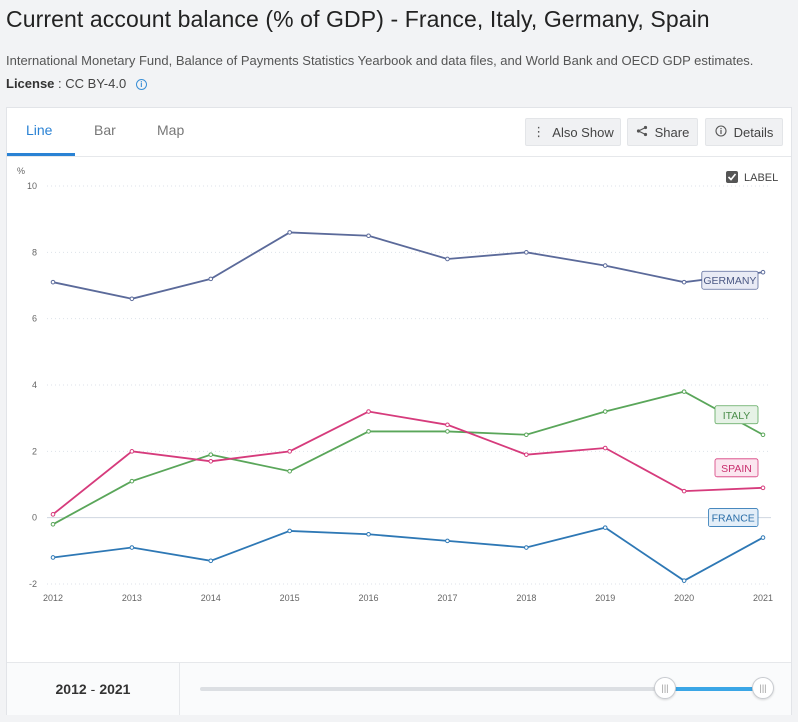 The height and width of the screenshot is (722, 798). Describe the element at coordinates (34, 451) in the screenshot. I see `y-tick-label: 2` at that location.